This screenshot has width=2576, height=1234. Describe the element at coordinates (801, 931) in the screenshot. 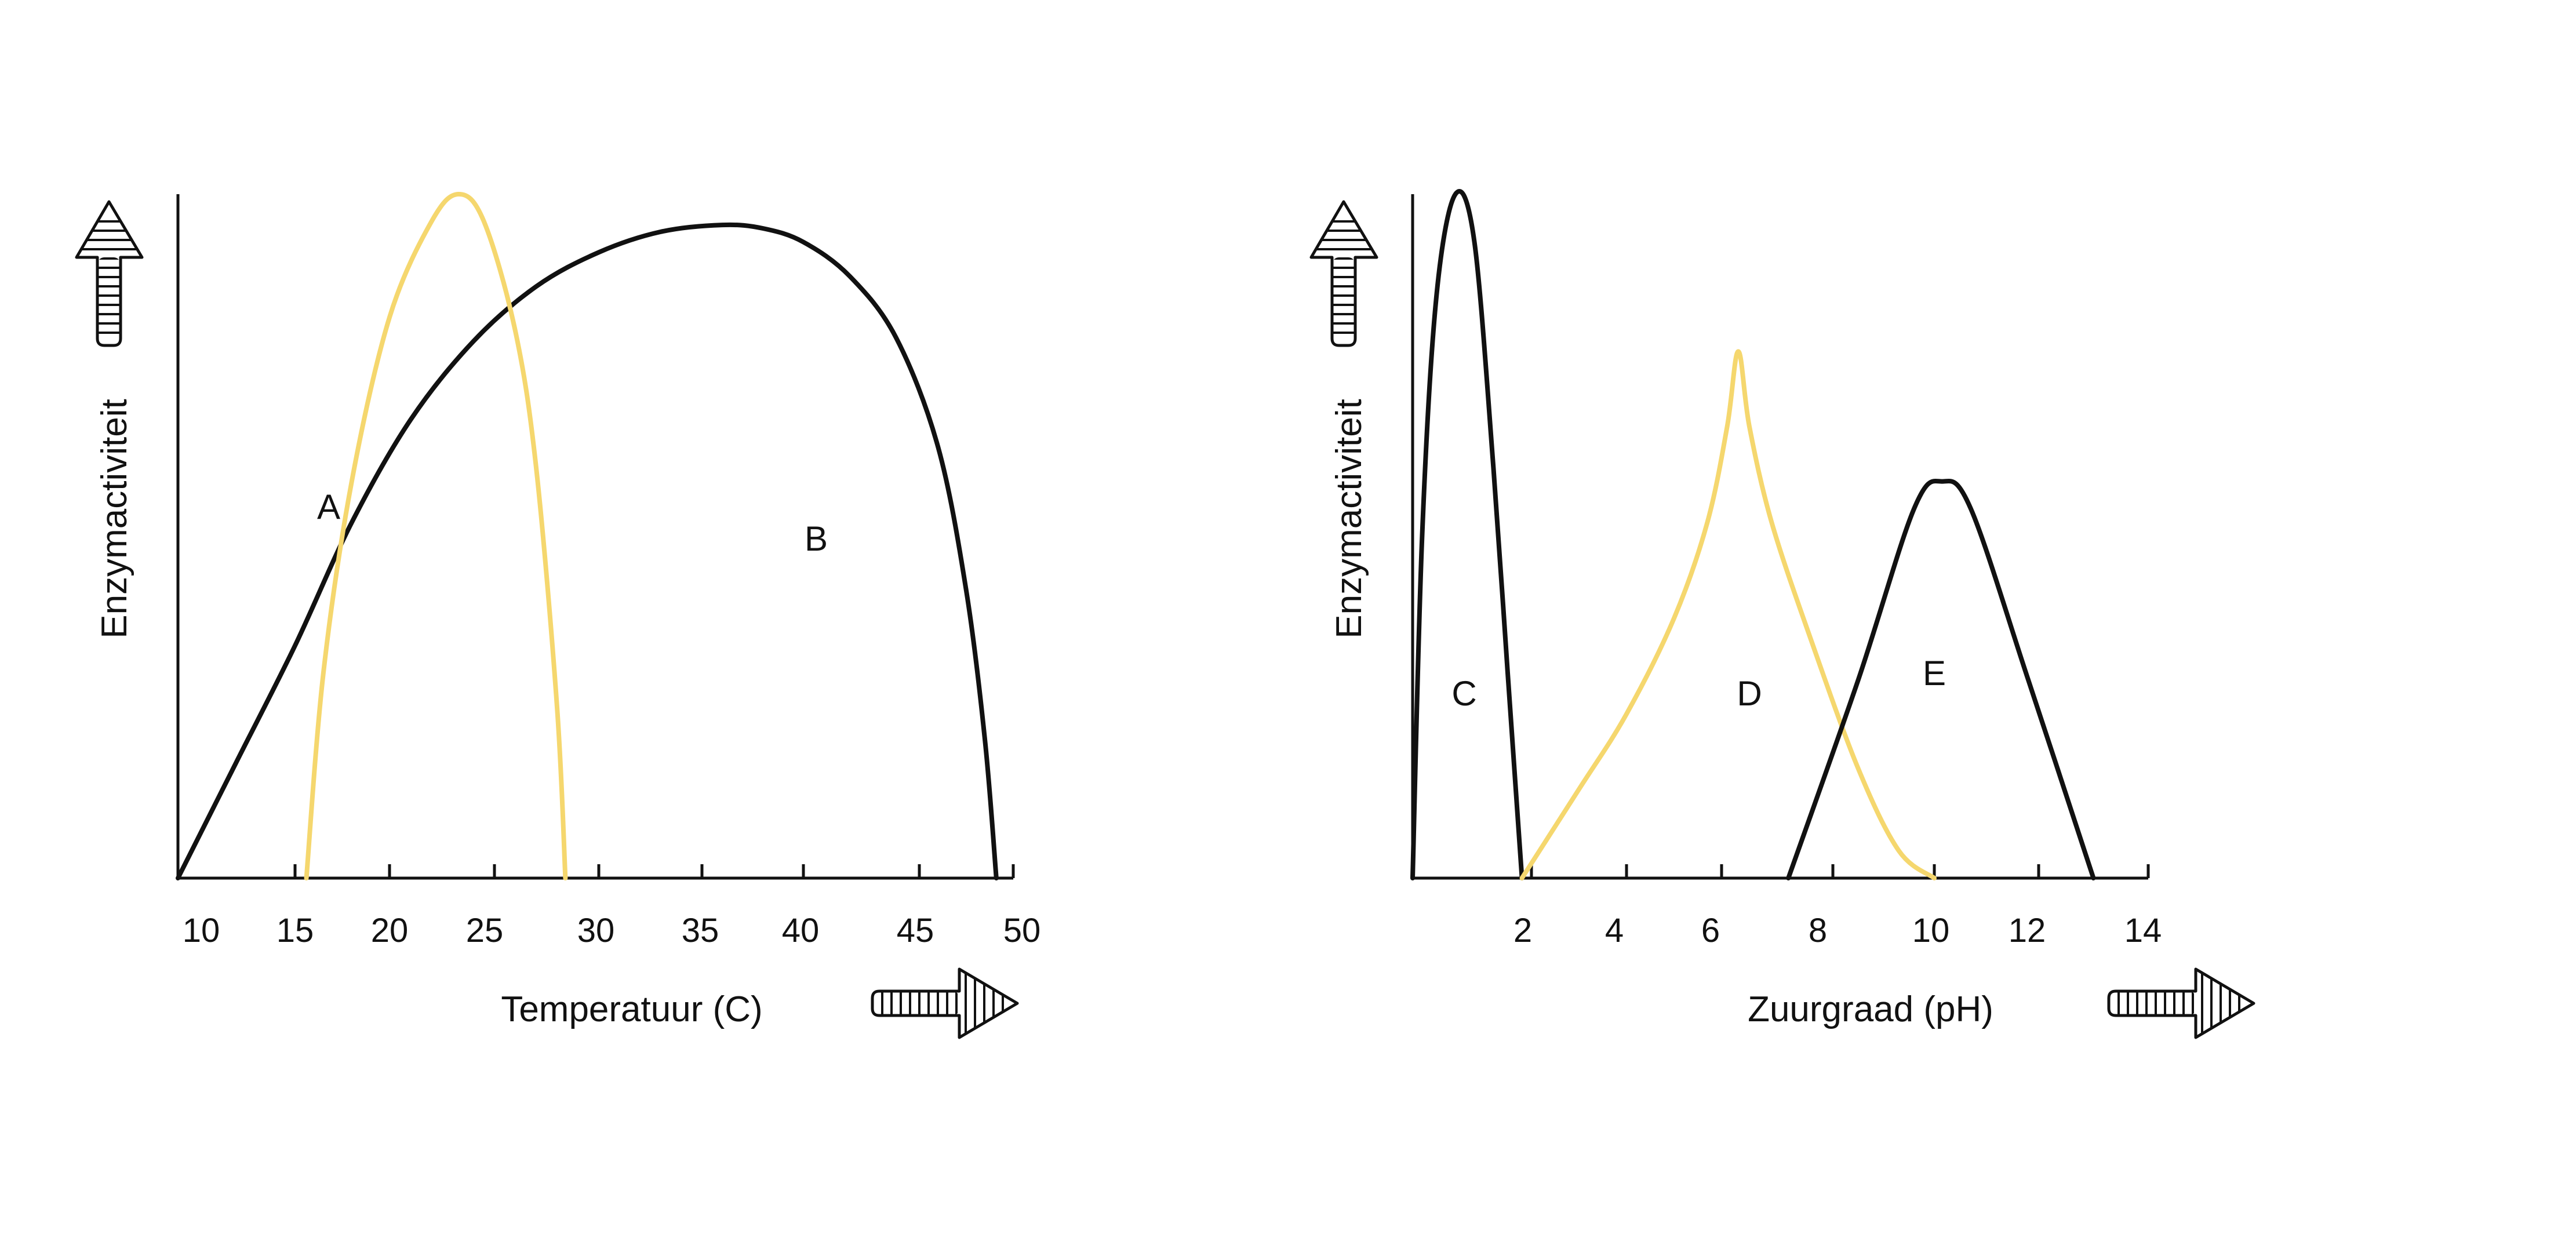

I see `x-tick-label: 40` at that location.